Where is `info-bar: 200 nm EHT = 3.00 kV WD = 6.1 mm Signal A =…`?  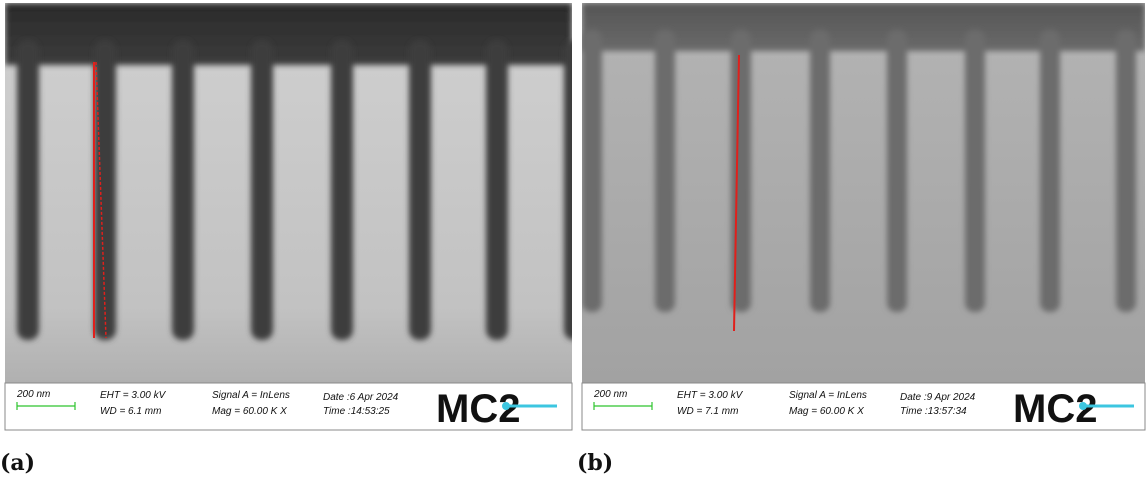 info-bar: 200 nm EHT = 3.00 kV WD = 6.1 mm Signal A =… is located at coordinates (288, 406).